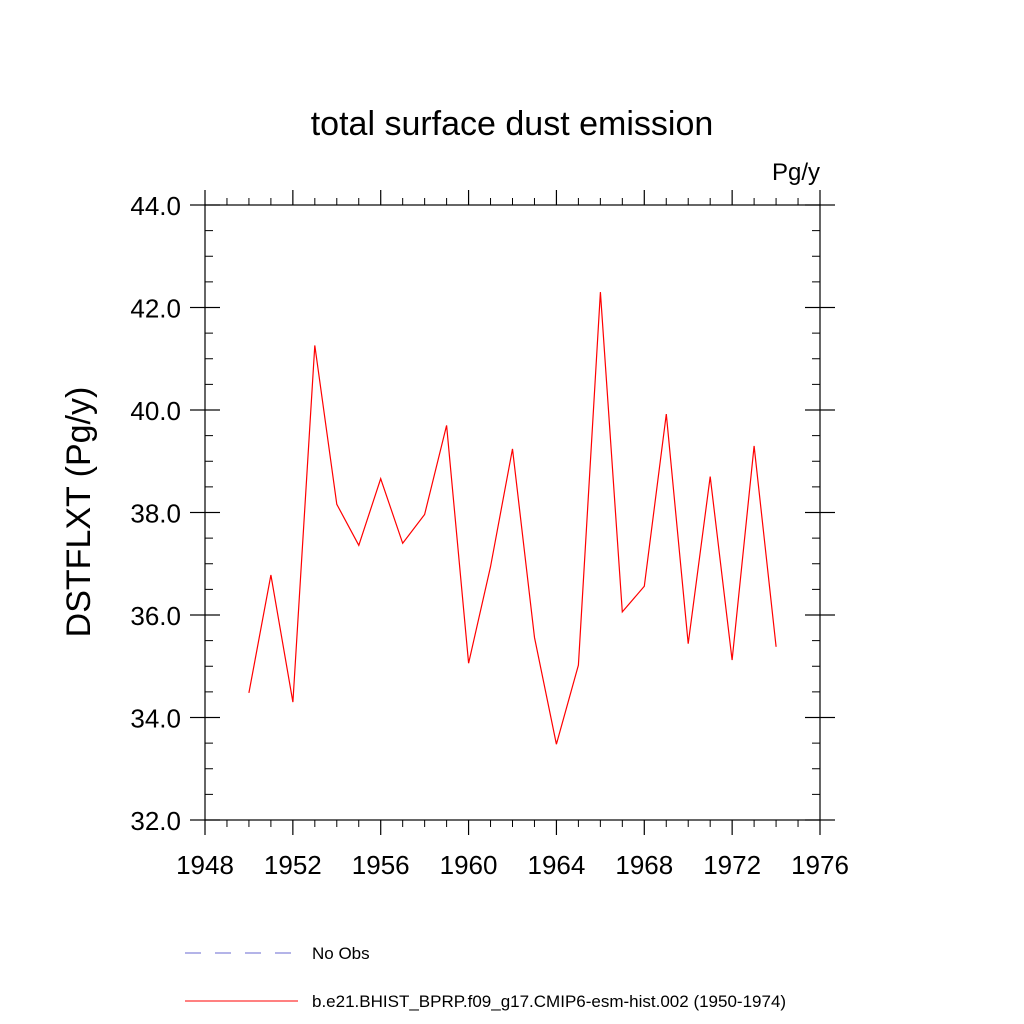  Describe the element at coordinates (79, 512) in the screenshot. I see `y-axis-label: DSTFLXT (Pg/y)` at that location.